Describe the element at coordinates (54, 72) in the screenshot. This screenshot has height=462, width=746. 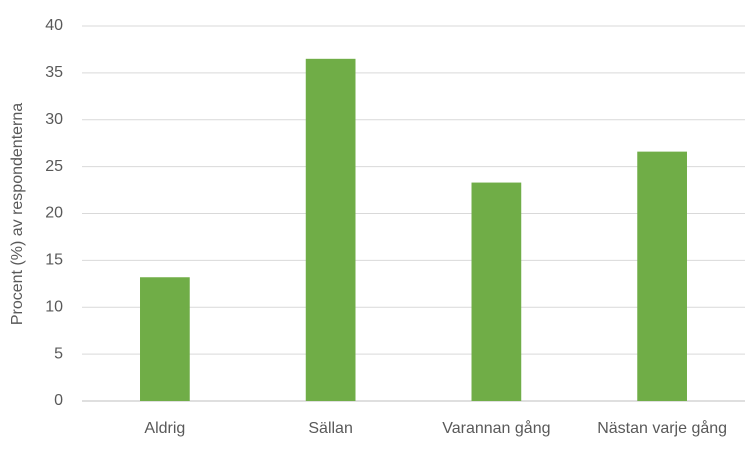
I see `y-tick-label: 35` at that location.